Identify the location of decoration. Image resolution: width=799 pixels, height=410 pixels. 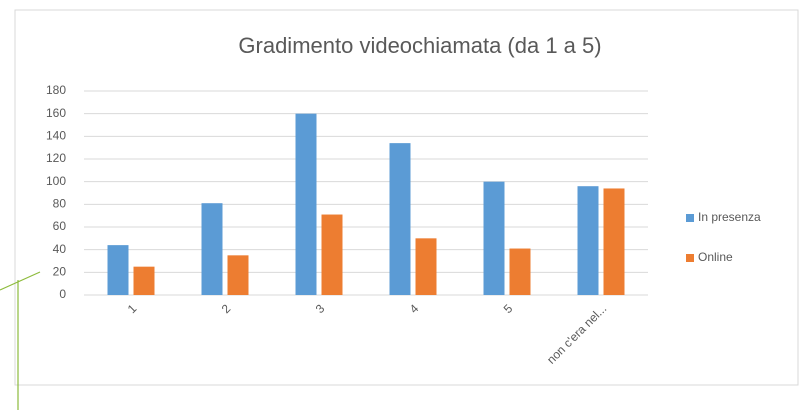
(20, 340).